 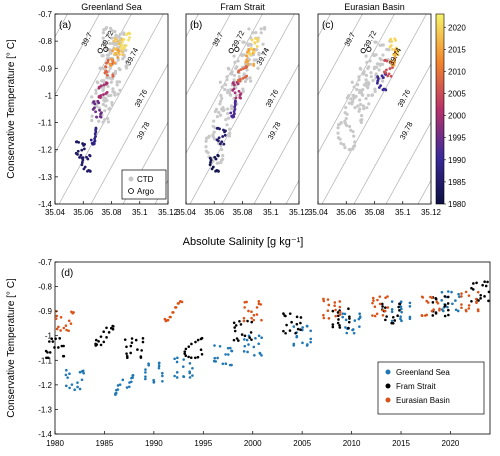 I want to click on legend-argo-marker, so click(x=131, y=191).